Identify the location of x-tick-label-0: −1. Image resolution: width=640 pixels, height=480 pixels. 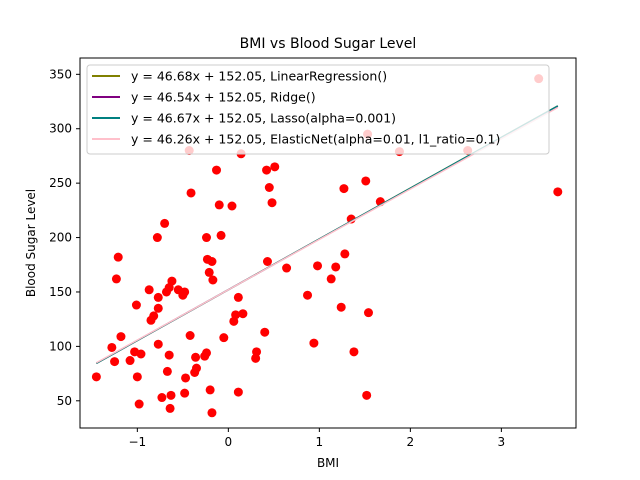
(137, 442).